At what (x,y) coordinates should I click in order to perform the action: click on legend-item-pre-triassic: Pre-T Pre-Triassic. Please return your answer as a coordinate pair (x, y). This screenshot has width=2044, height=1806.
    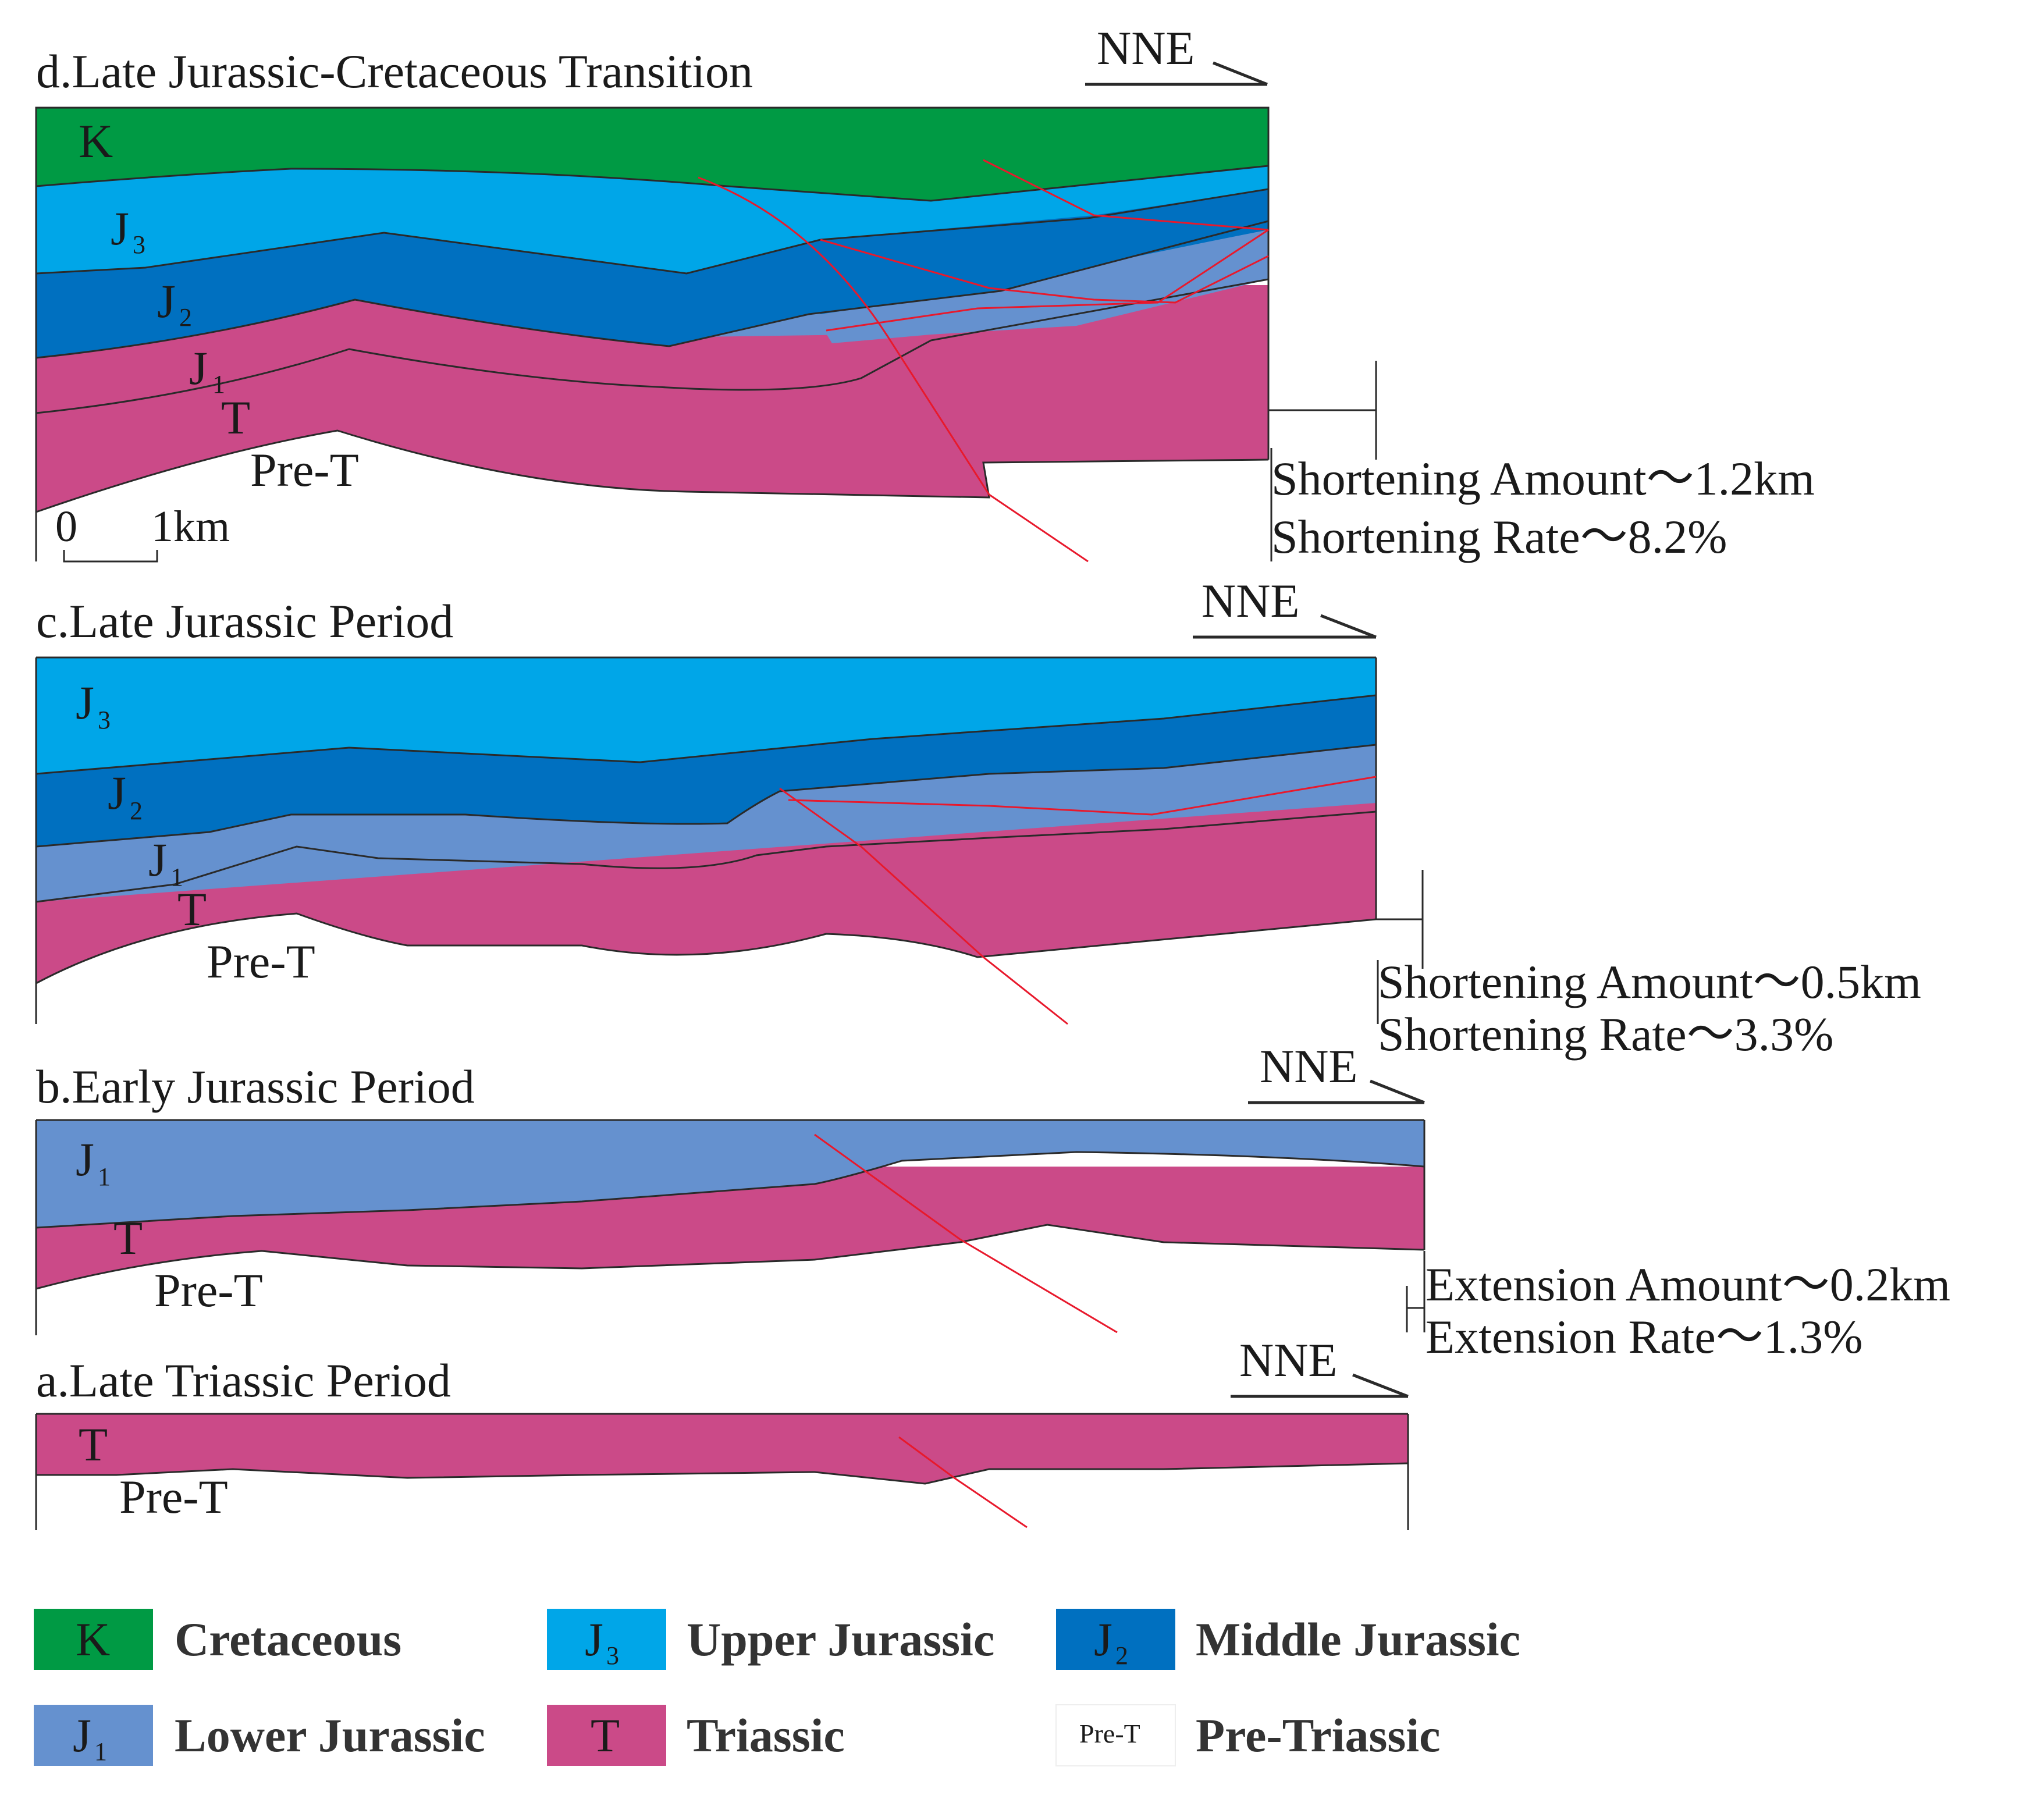
    Looking at the image, I should click on (1248, 1735).